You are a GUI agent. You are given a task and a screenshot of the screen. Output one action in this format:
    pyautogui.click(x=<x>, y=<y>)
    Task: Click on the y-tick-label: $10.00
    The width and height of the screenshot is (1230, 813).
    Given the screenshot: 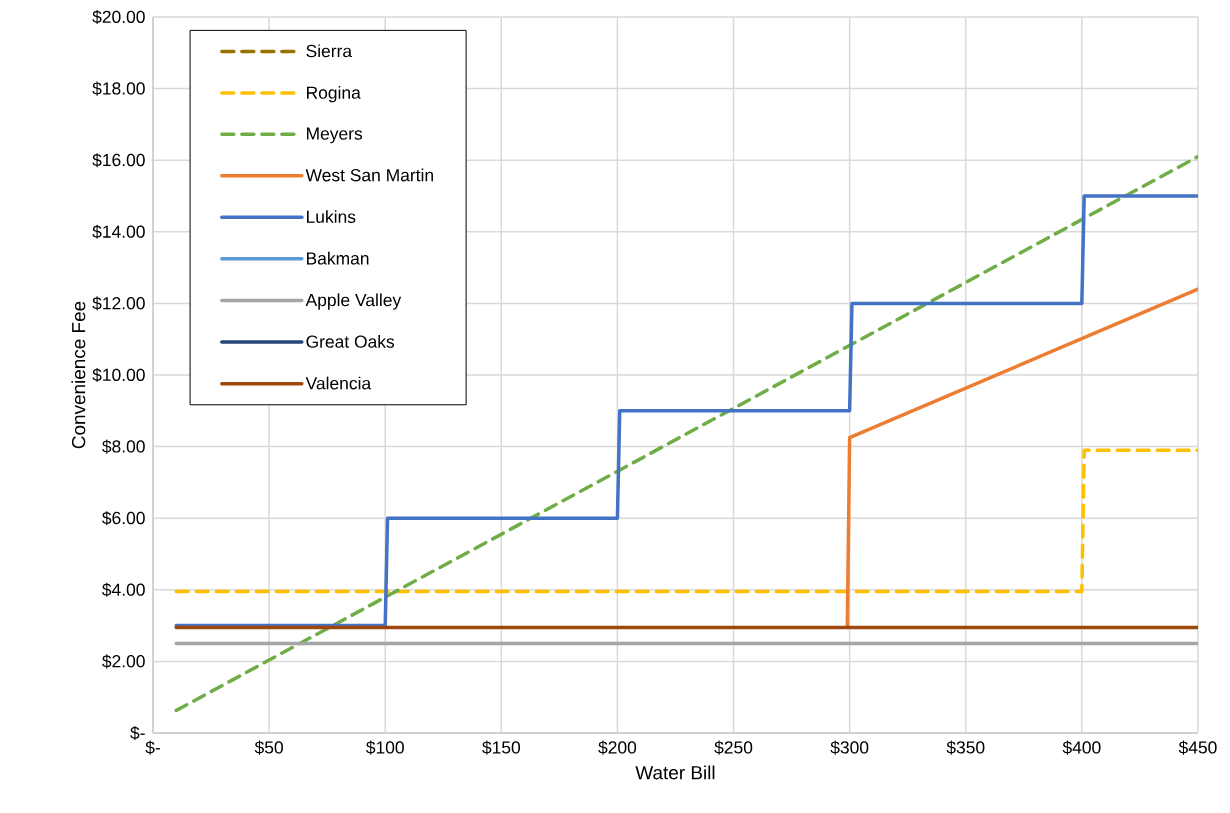 What is the action you would take?
    pyautogui.click(x=118, y=375)
    